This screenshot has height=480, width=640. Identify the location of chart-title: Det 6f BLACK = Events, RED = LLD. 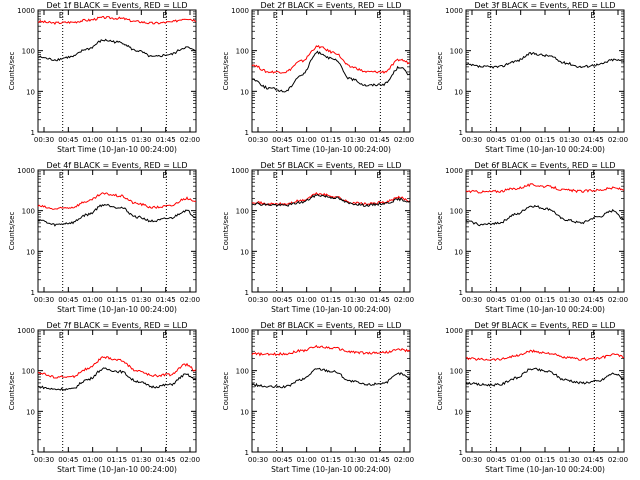
(544, 165).